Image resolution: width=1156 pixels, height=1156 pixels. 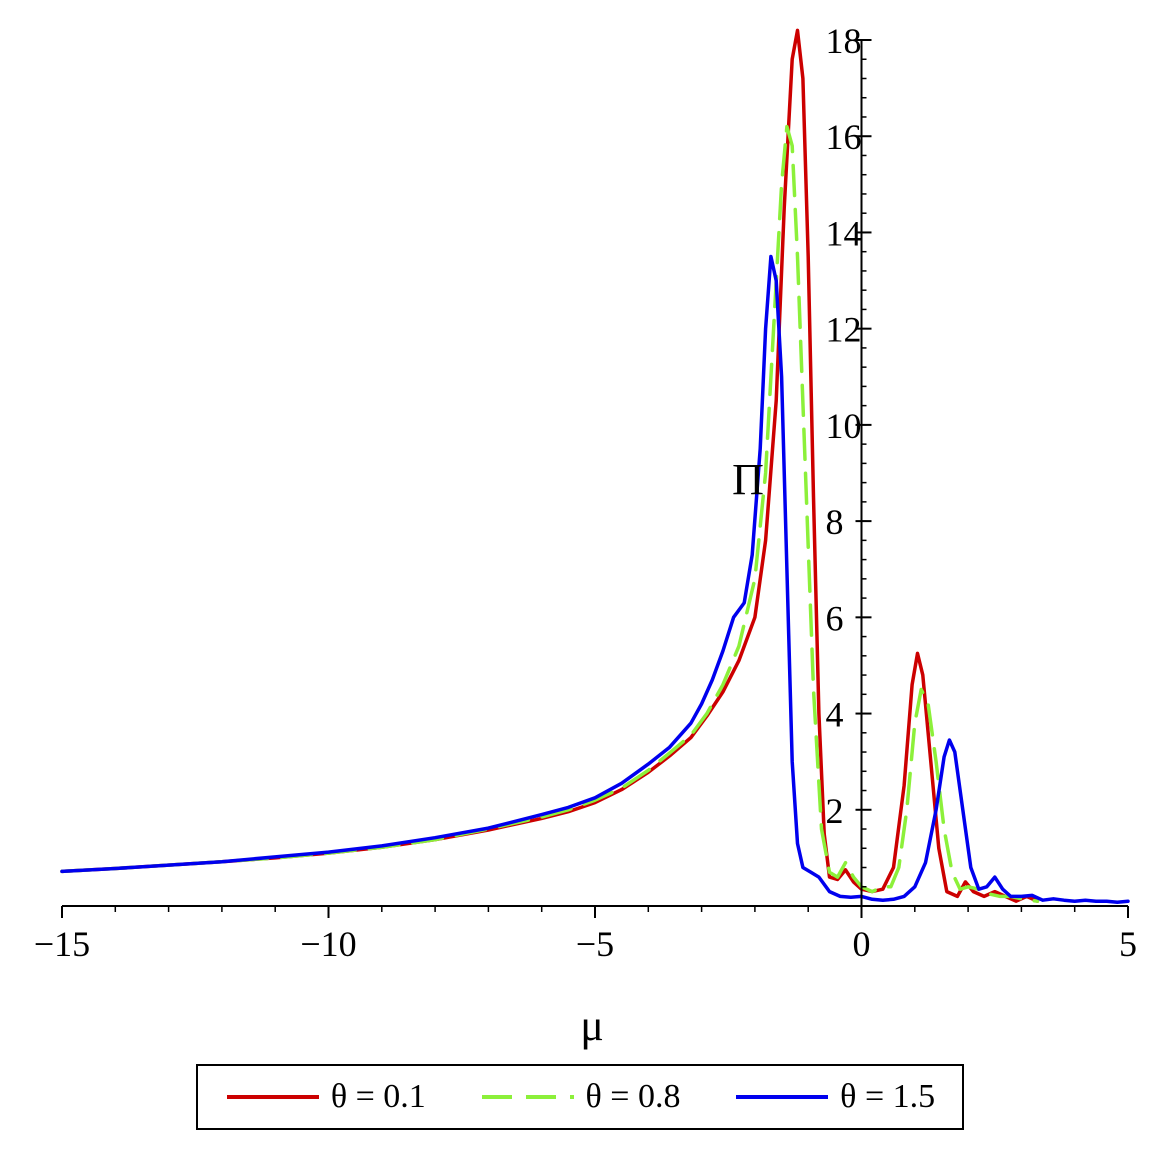 What do you see at coordinates (834, 1097) in the screenshot?
I see `legend-item-series-3: θ = 1.5` at bounding box center [834, 1097].